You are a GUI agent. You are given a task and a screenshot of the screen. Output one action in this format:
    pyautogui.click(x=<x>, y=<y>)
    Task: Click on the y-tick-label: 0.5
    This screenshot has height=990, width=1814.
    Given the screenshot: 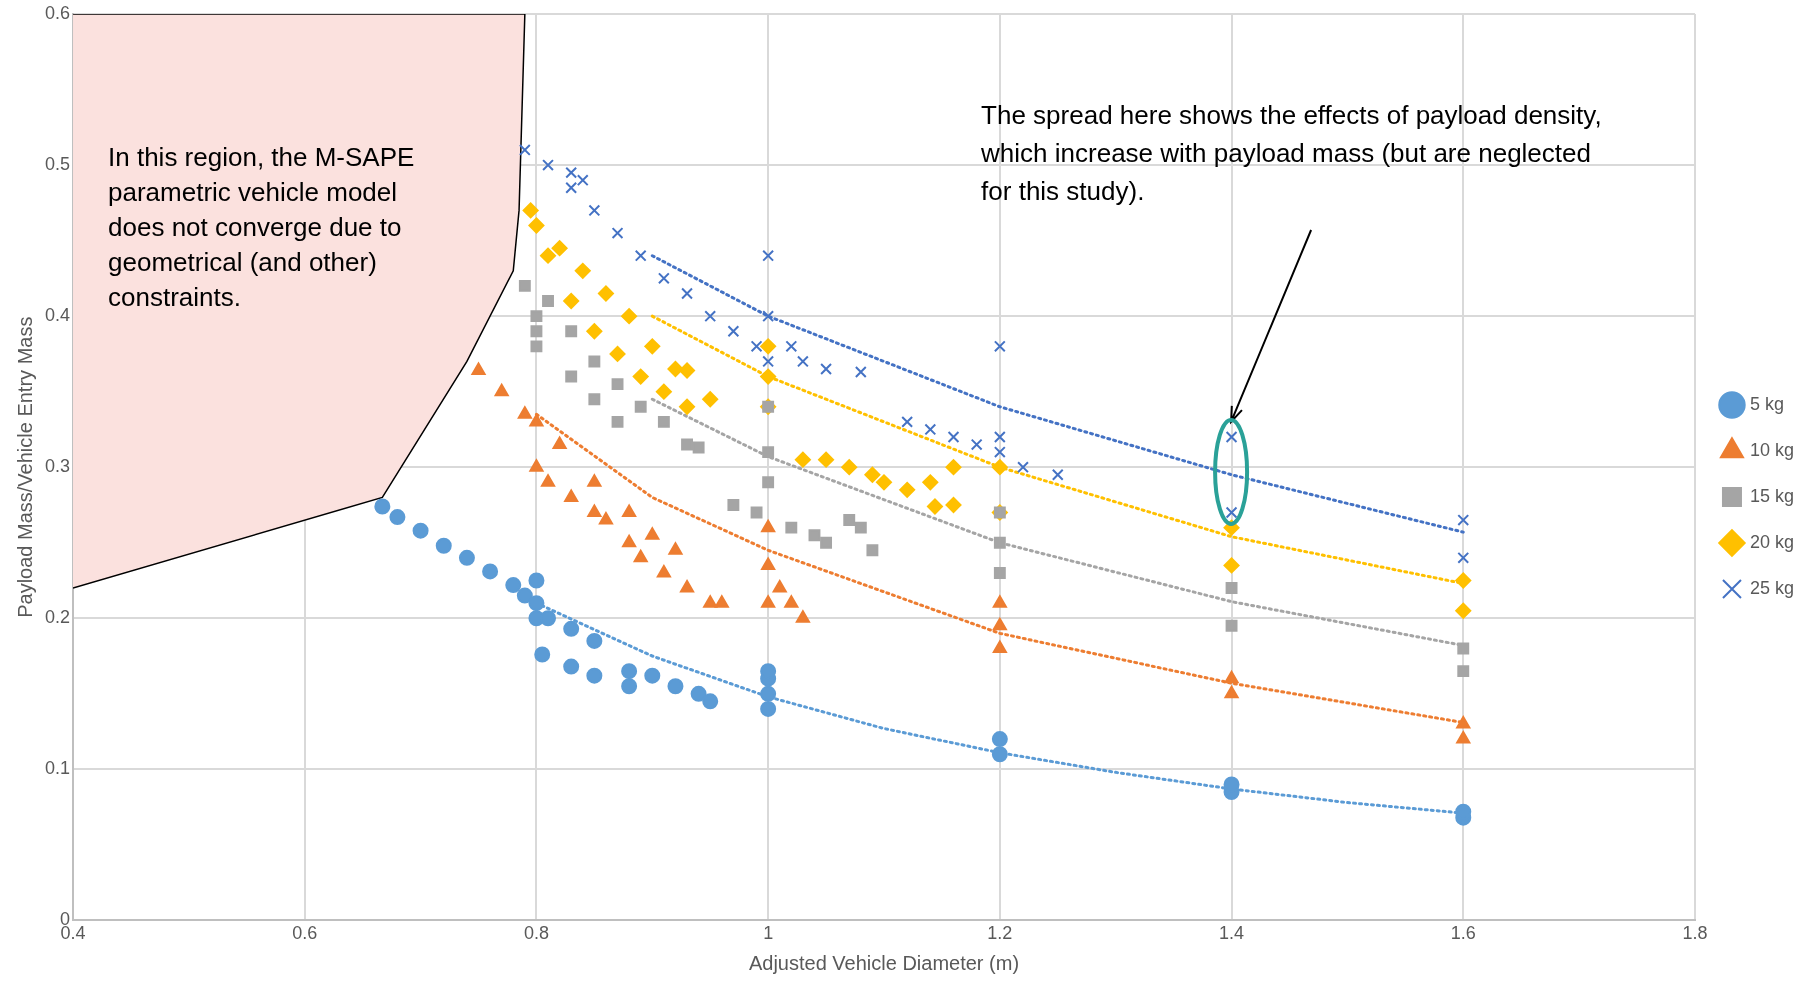 What is the action you would take?
    pyautogui.click(x=57, y=164)
    